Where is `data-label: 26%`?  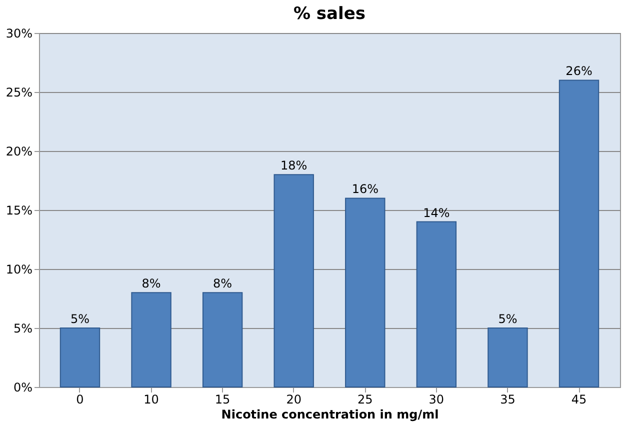
data-label: 26% is located at coordinates (579, 71).